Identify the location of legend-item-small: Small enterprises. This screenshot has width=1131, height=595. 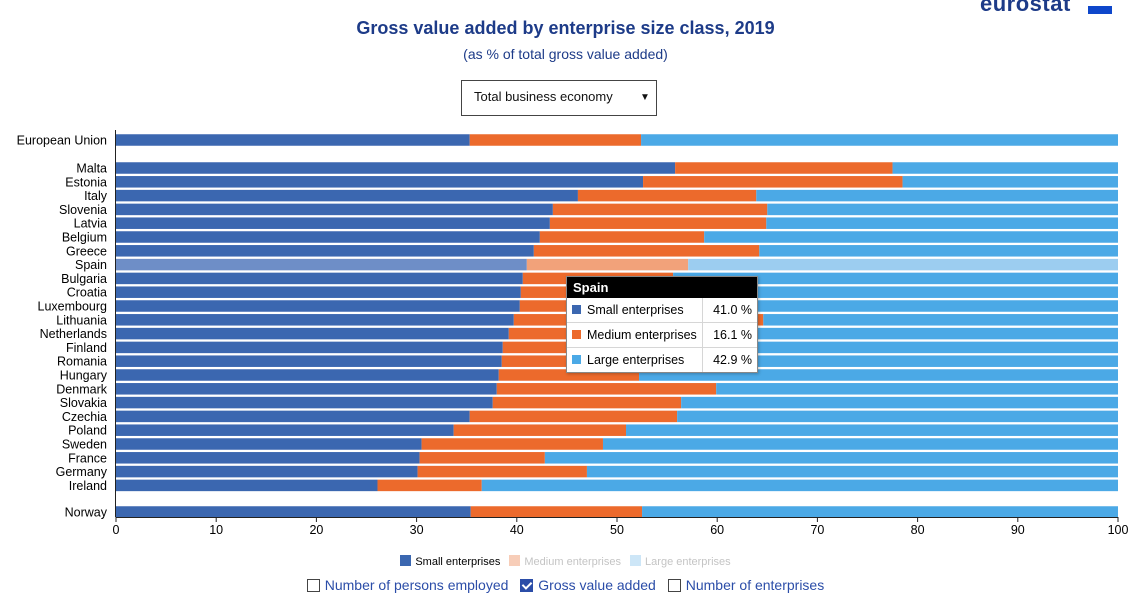
(450, 561).